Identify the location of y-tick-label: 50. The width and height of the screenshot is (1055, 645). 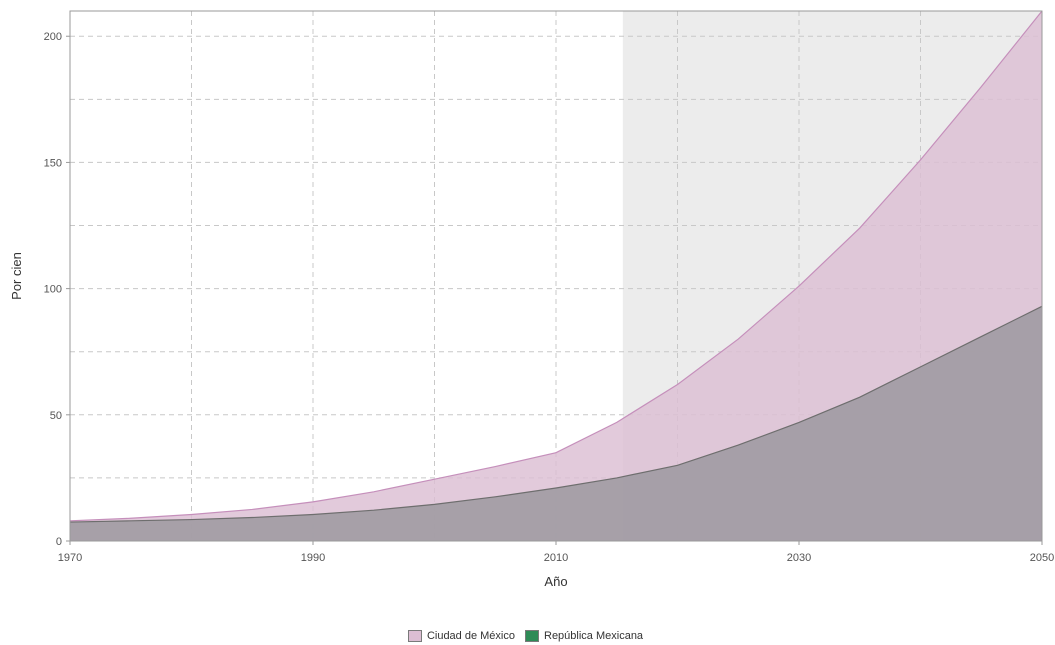
(56, 416).